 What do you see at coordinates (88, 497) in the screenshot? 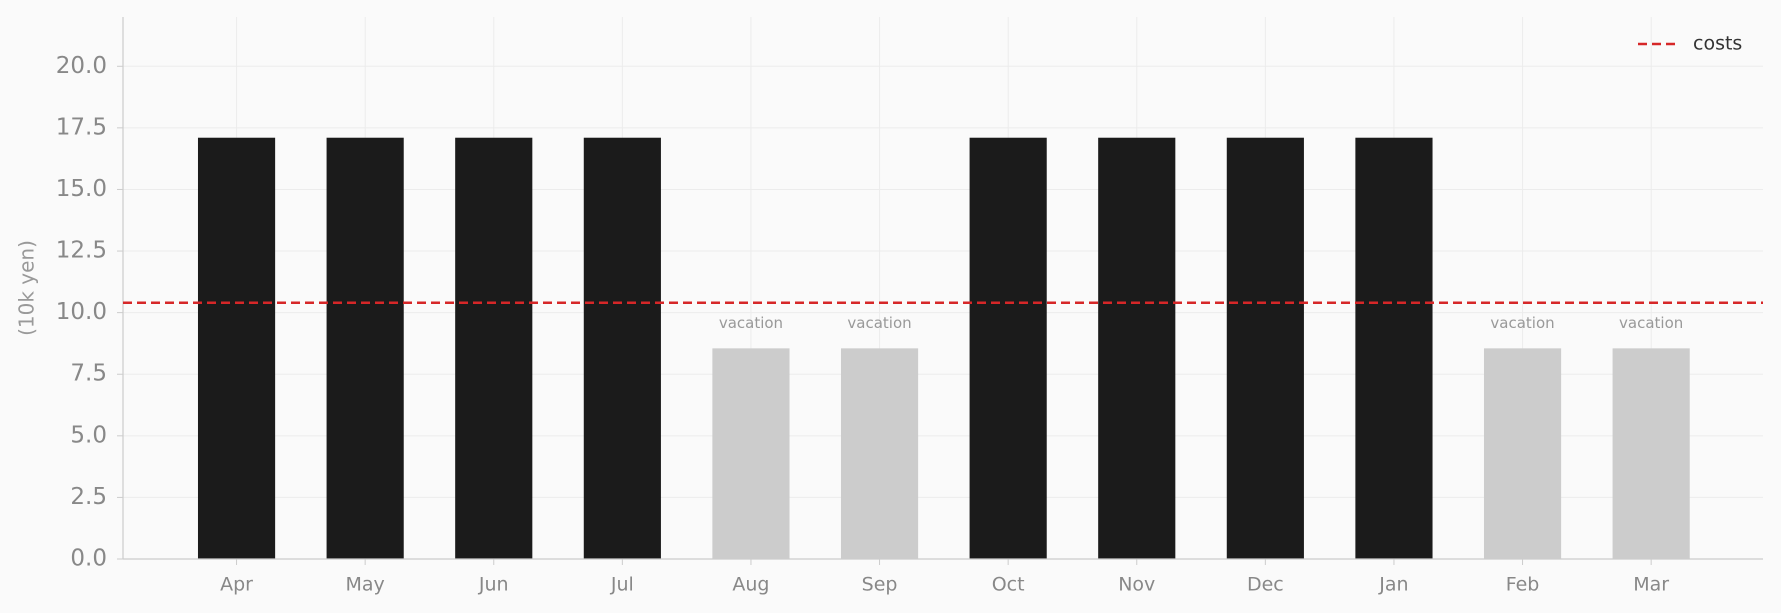
I see `y-tick-label: 2.5` at bounding box center [88, 497].